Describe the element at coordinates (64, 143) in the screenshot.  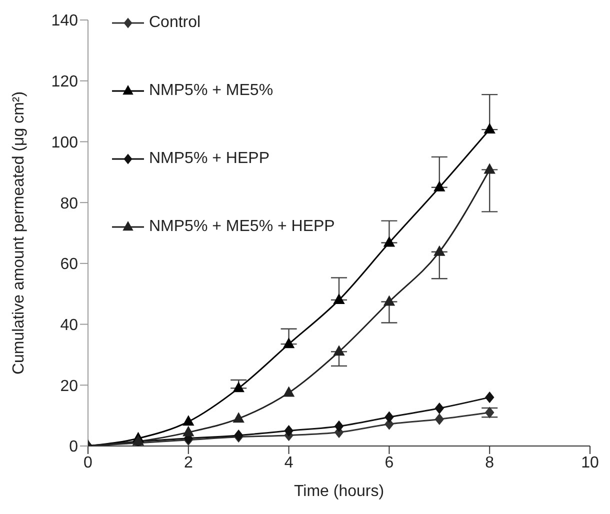
I see `y-tick-label: 100` at that location.